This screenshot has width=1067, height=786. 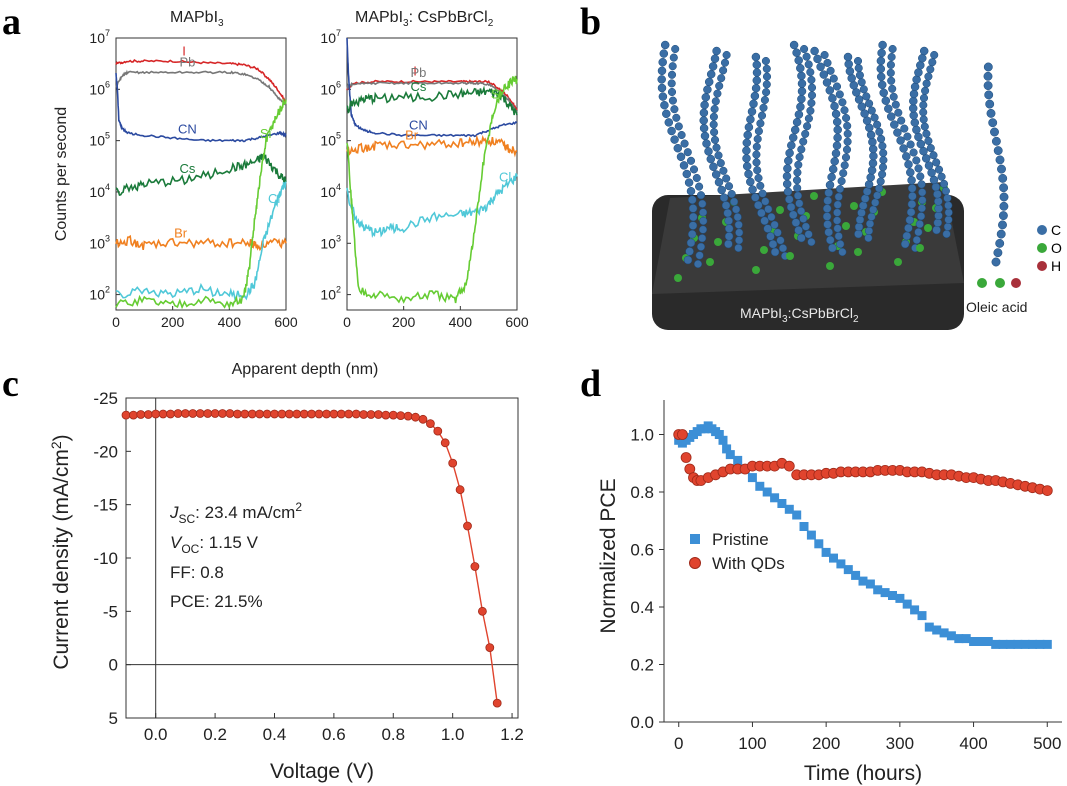 What do you see at coordinates (197, 572) in the screenshot?
I see `ff-annotation: FF: 0.8` at bounding box center [197, 572].